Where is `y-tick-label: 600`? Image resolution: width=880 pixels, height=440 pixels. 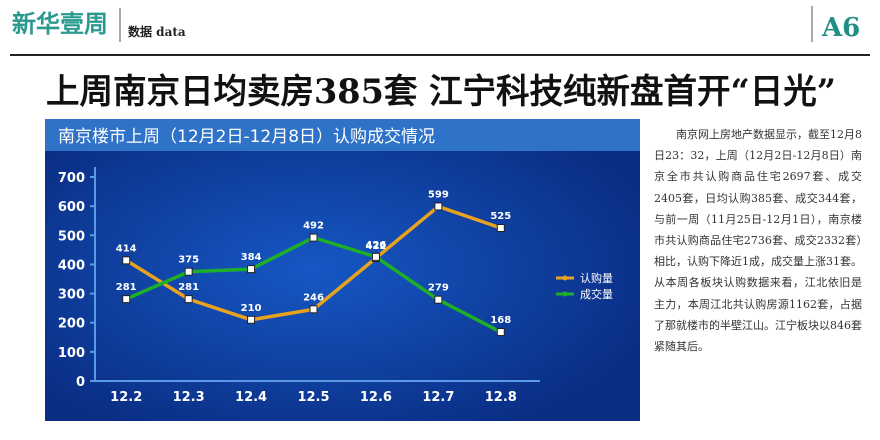 y-tick-label: 600 is located at coordinates (71, 207).